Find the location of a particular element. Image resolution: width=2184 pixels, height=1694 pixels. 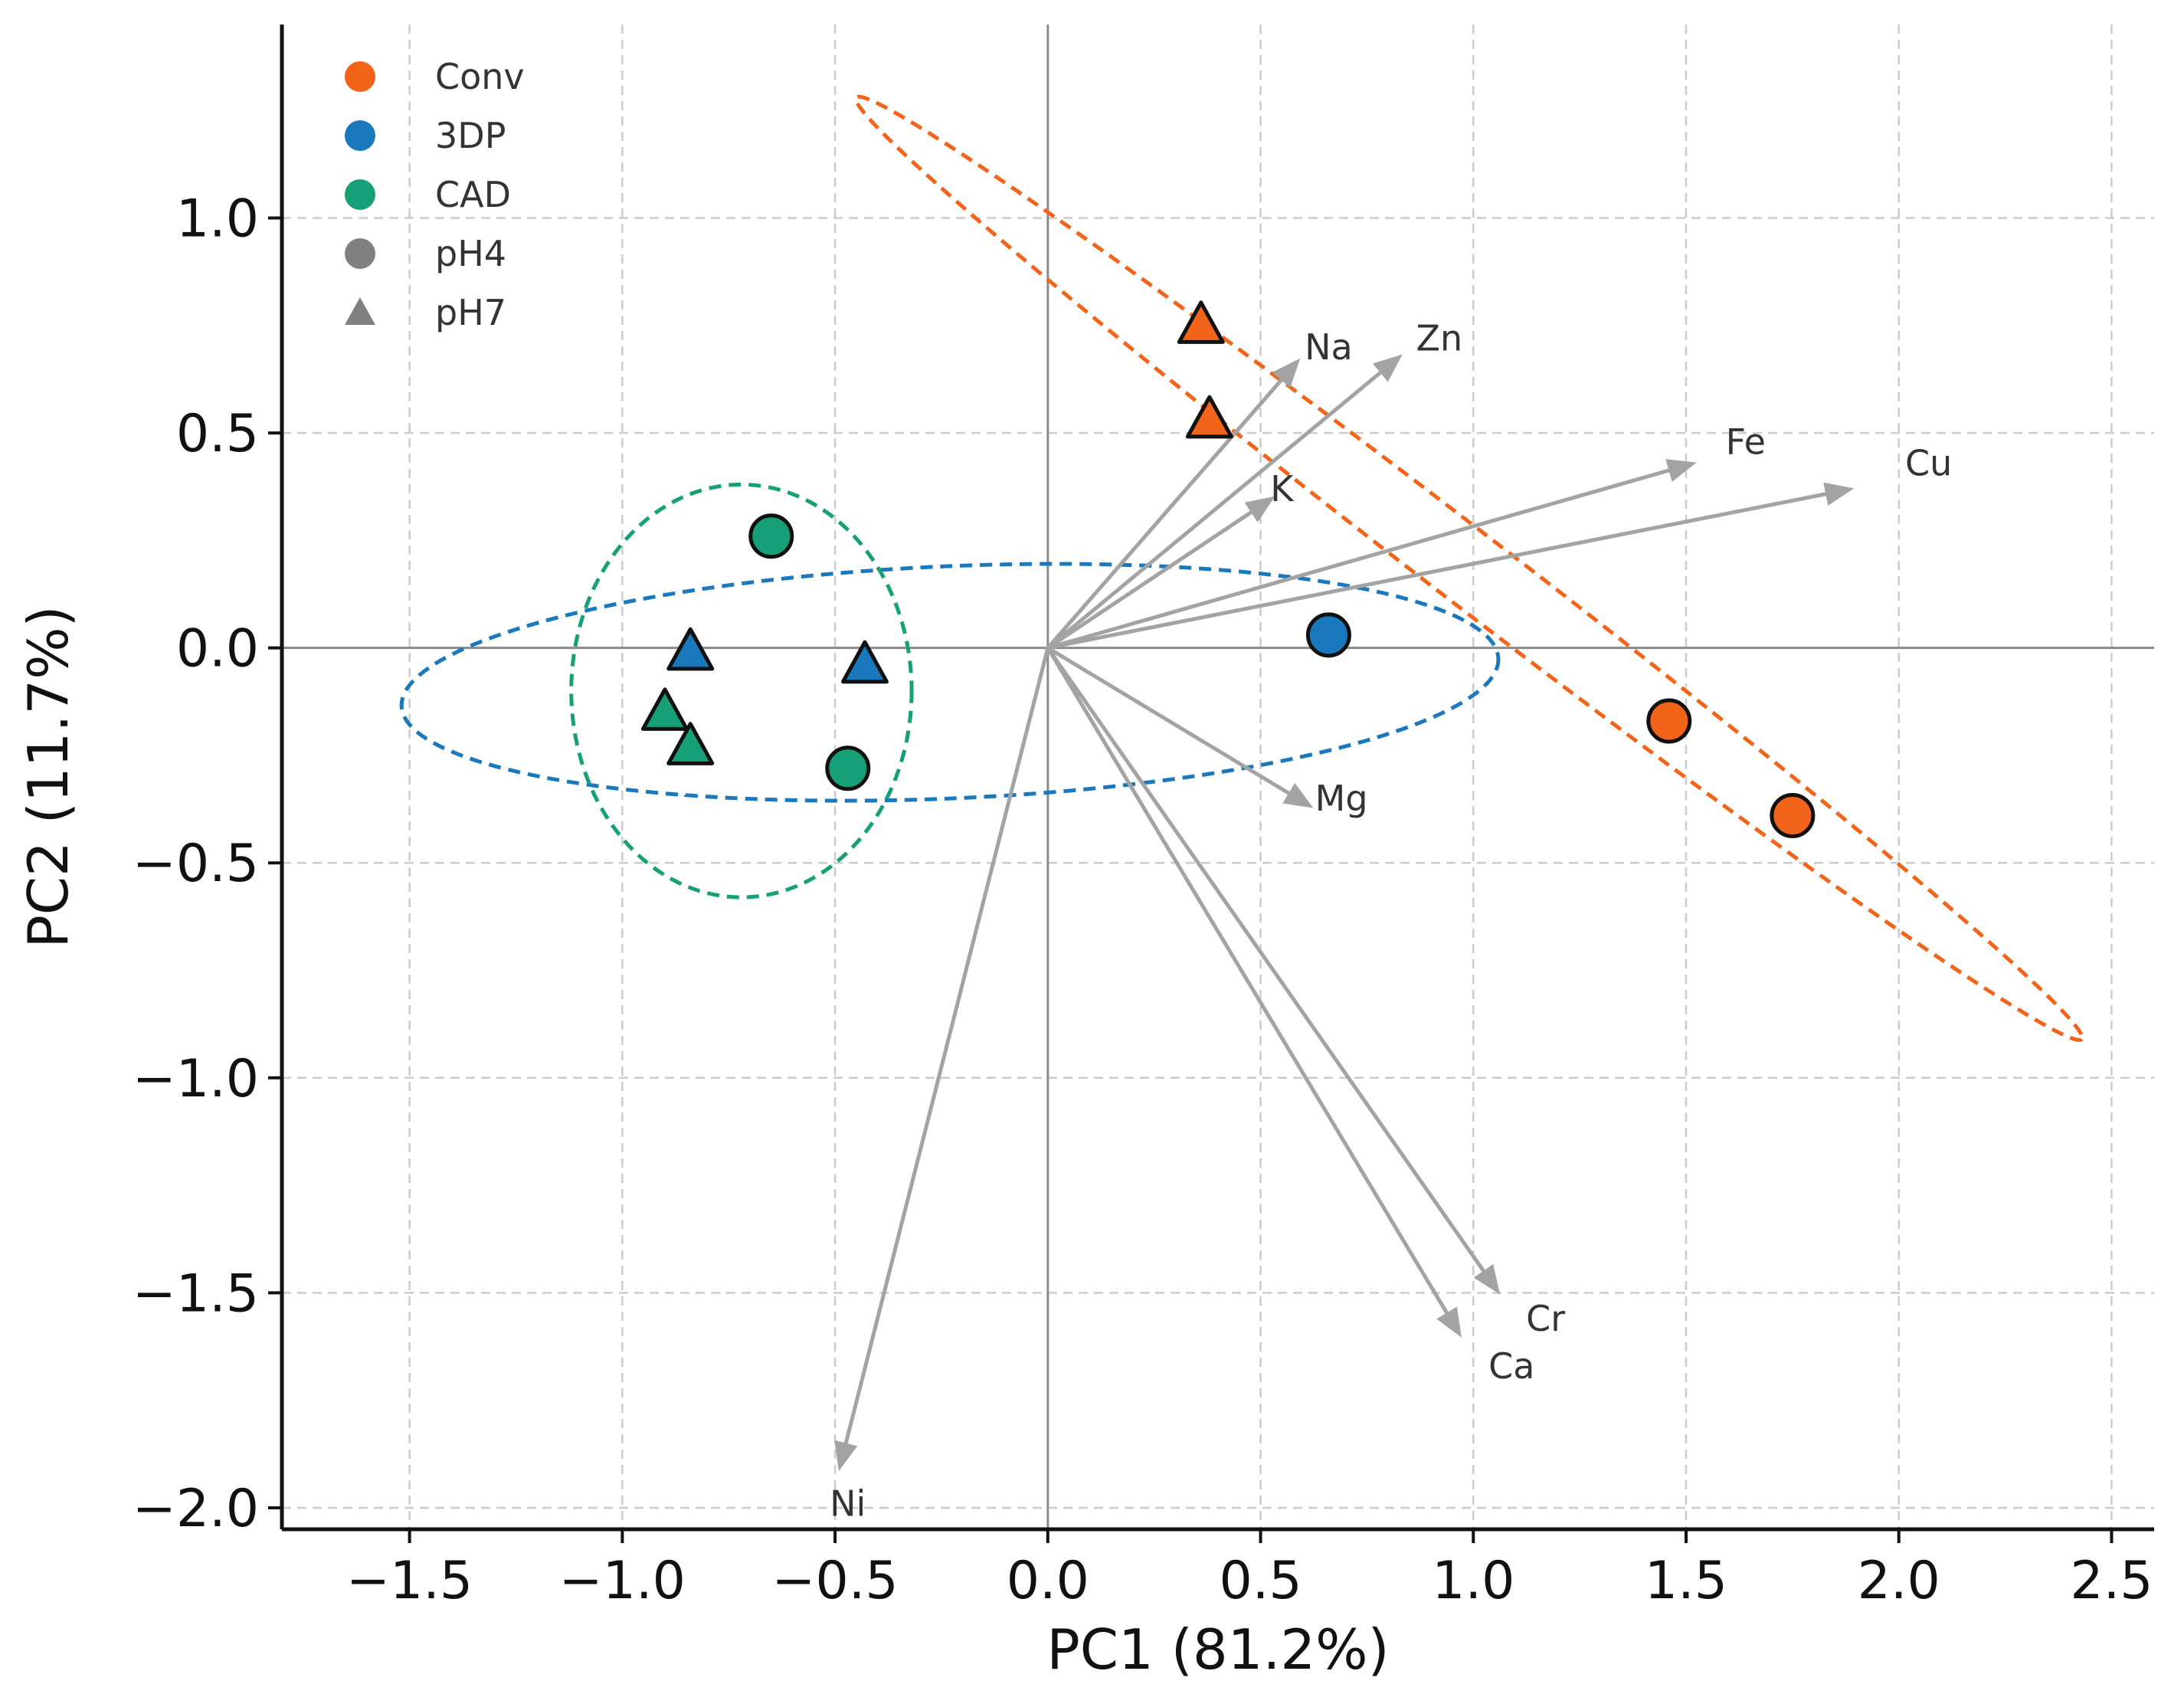

ellipse-3dp is located at coordinates (950, 682).